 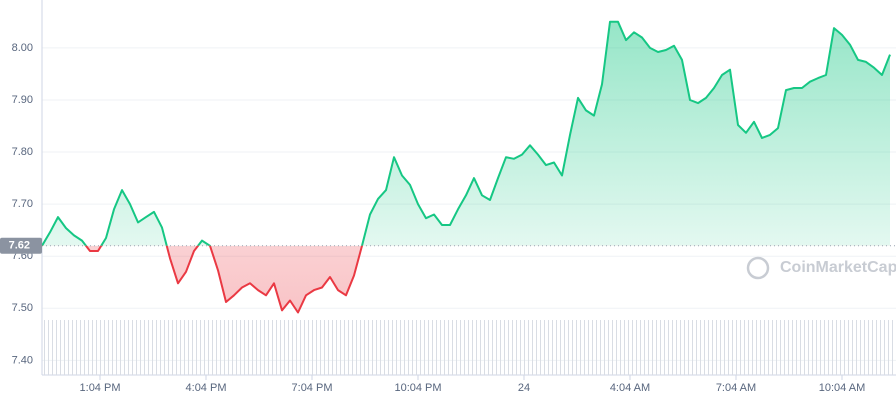 What do you see at coordinates (206, 388) in the screenshot?
I see `x-tick-label: 4:04 PM` at bounding box center [206, 388].